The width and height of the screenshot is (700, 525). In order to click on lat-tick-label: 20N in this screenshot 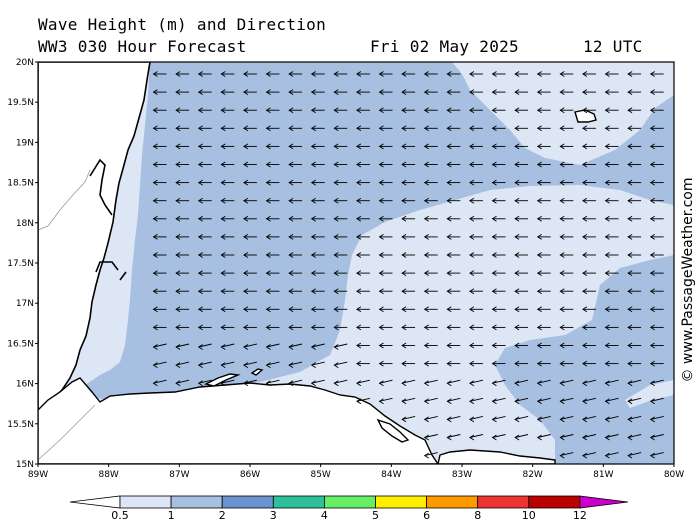, I will do `click(25, 63)`.